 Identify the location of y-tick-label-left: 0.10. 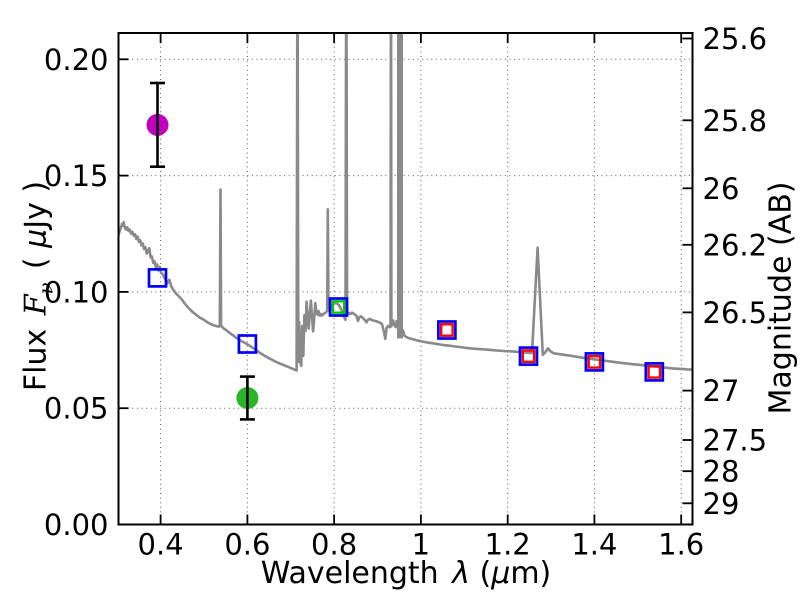
(76, 292).